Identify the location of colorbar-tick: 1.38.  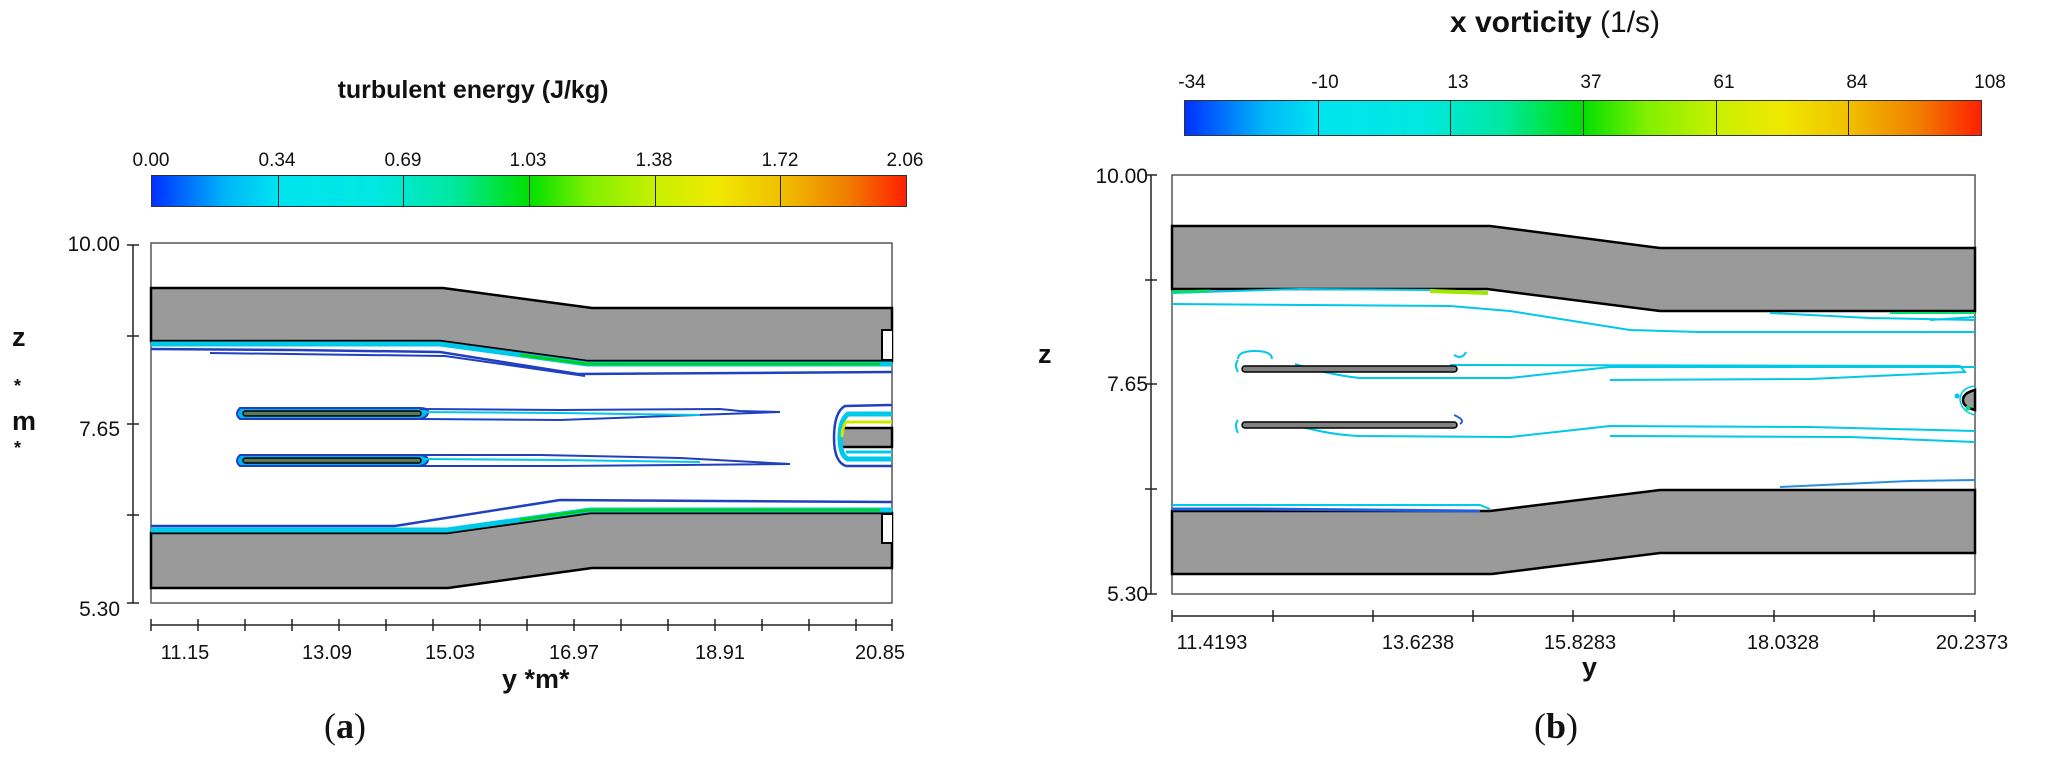
(654, 160).